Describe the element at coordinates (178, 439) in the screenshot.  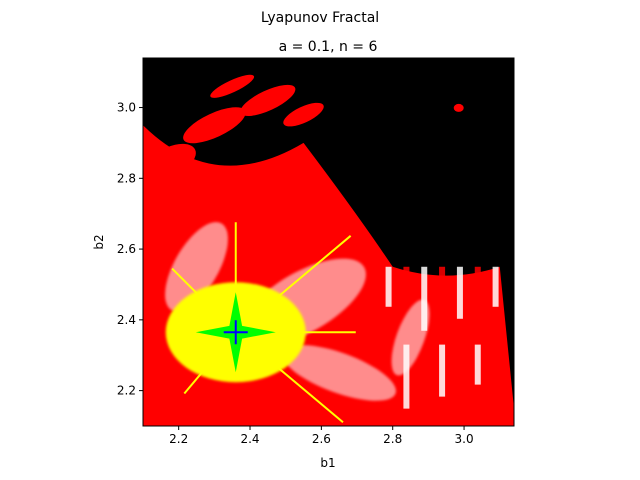
I see `x-tick-label: 2.2` at that location.